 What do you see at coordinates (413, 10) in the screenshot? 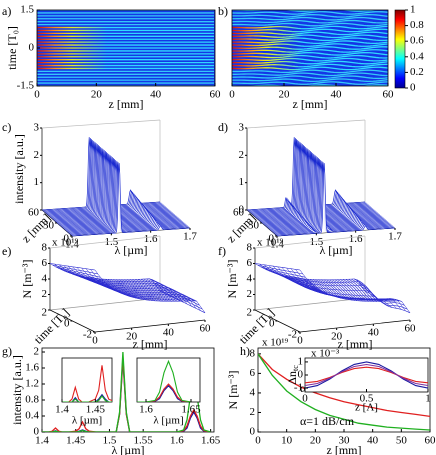
I see `colorbar-tick-label: 1` at bounding box center [413, 10].